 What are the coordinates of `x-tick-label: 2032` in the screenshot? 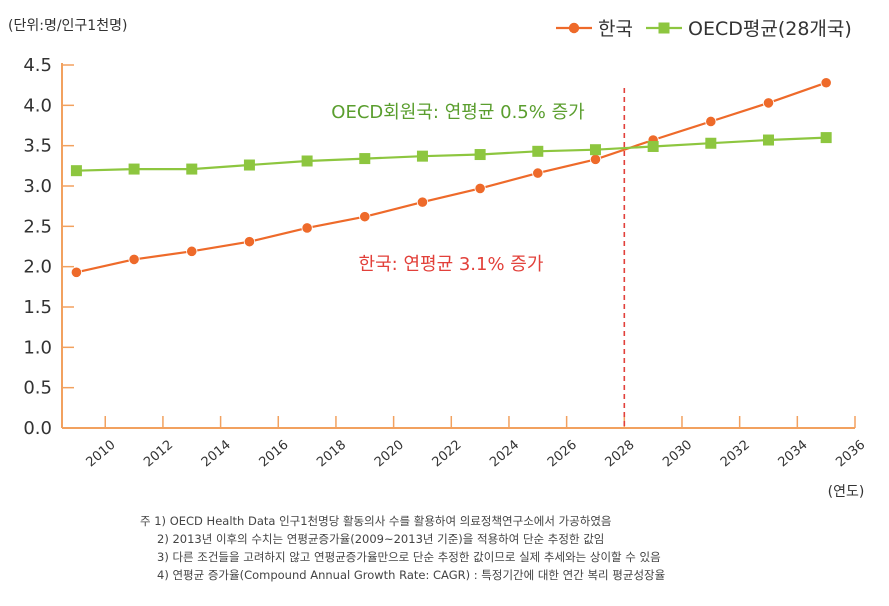 It's located at (735, 454).